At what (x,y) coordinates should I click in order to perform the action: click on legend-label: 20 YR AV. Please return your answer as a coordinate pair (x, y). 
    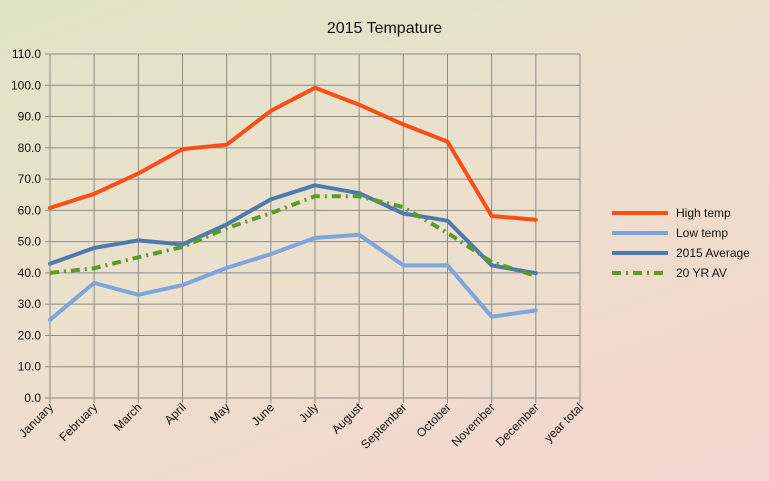
    Looking at the image, I should click on (701, 273).